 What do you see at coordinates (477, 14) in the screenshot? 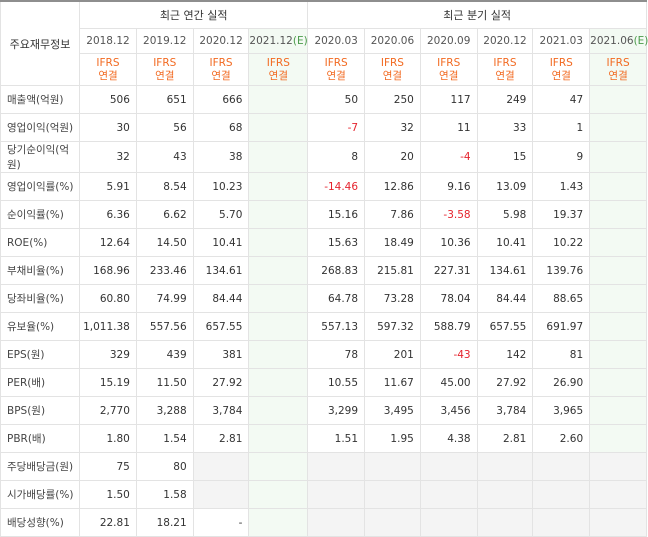
I see `quarter-group-header: 최근 분기 실적` at bounding box center [477, 14].